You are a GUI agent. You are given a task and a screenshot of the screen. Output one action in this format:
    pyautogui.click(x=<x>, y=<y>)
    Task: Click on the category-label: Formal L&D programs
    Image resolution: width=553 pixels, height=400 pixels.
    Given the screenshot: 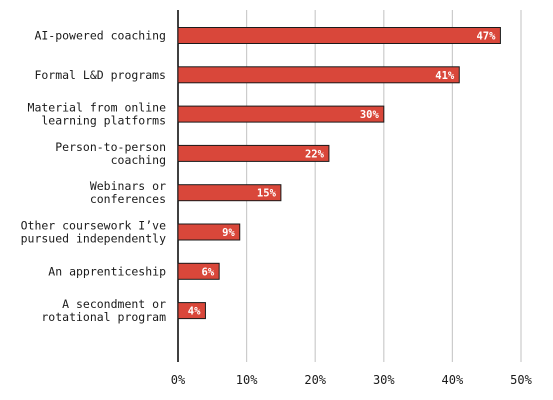 What is the action you would take?
    pyautogui.click(x=100, y=75)
    